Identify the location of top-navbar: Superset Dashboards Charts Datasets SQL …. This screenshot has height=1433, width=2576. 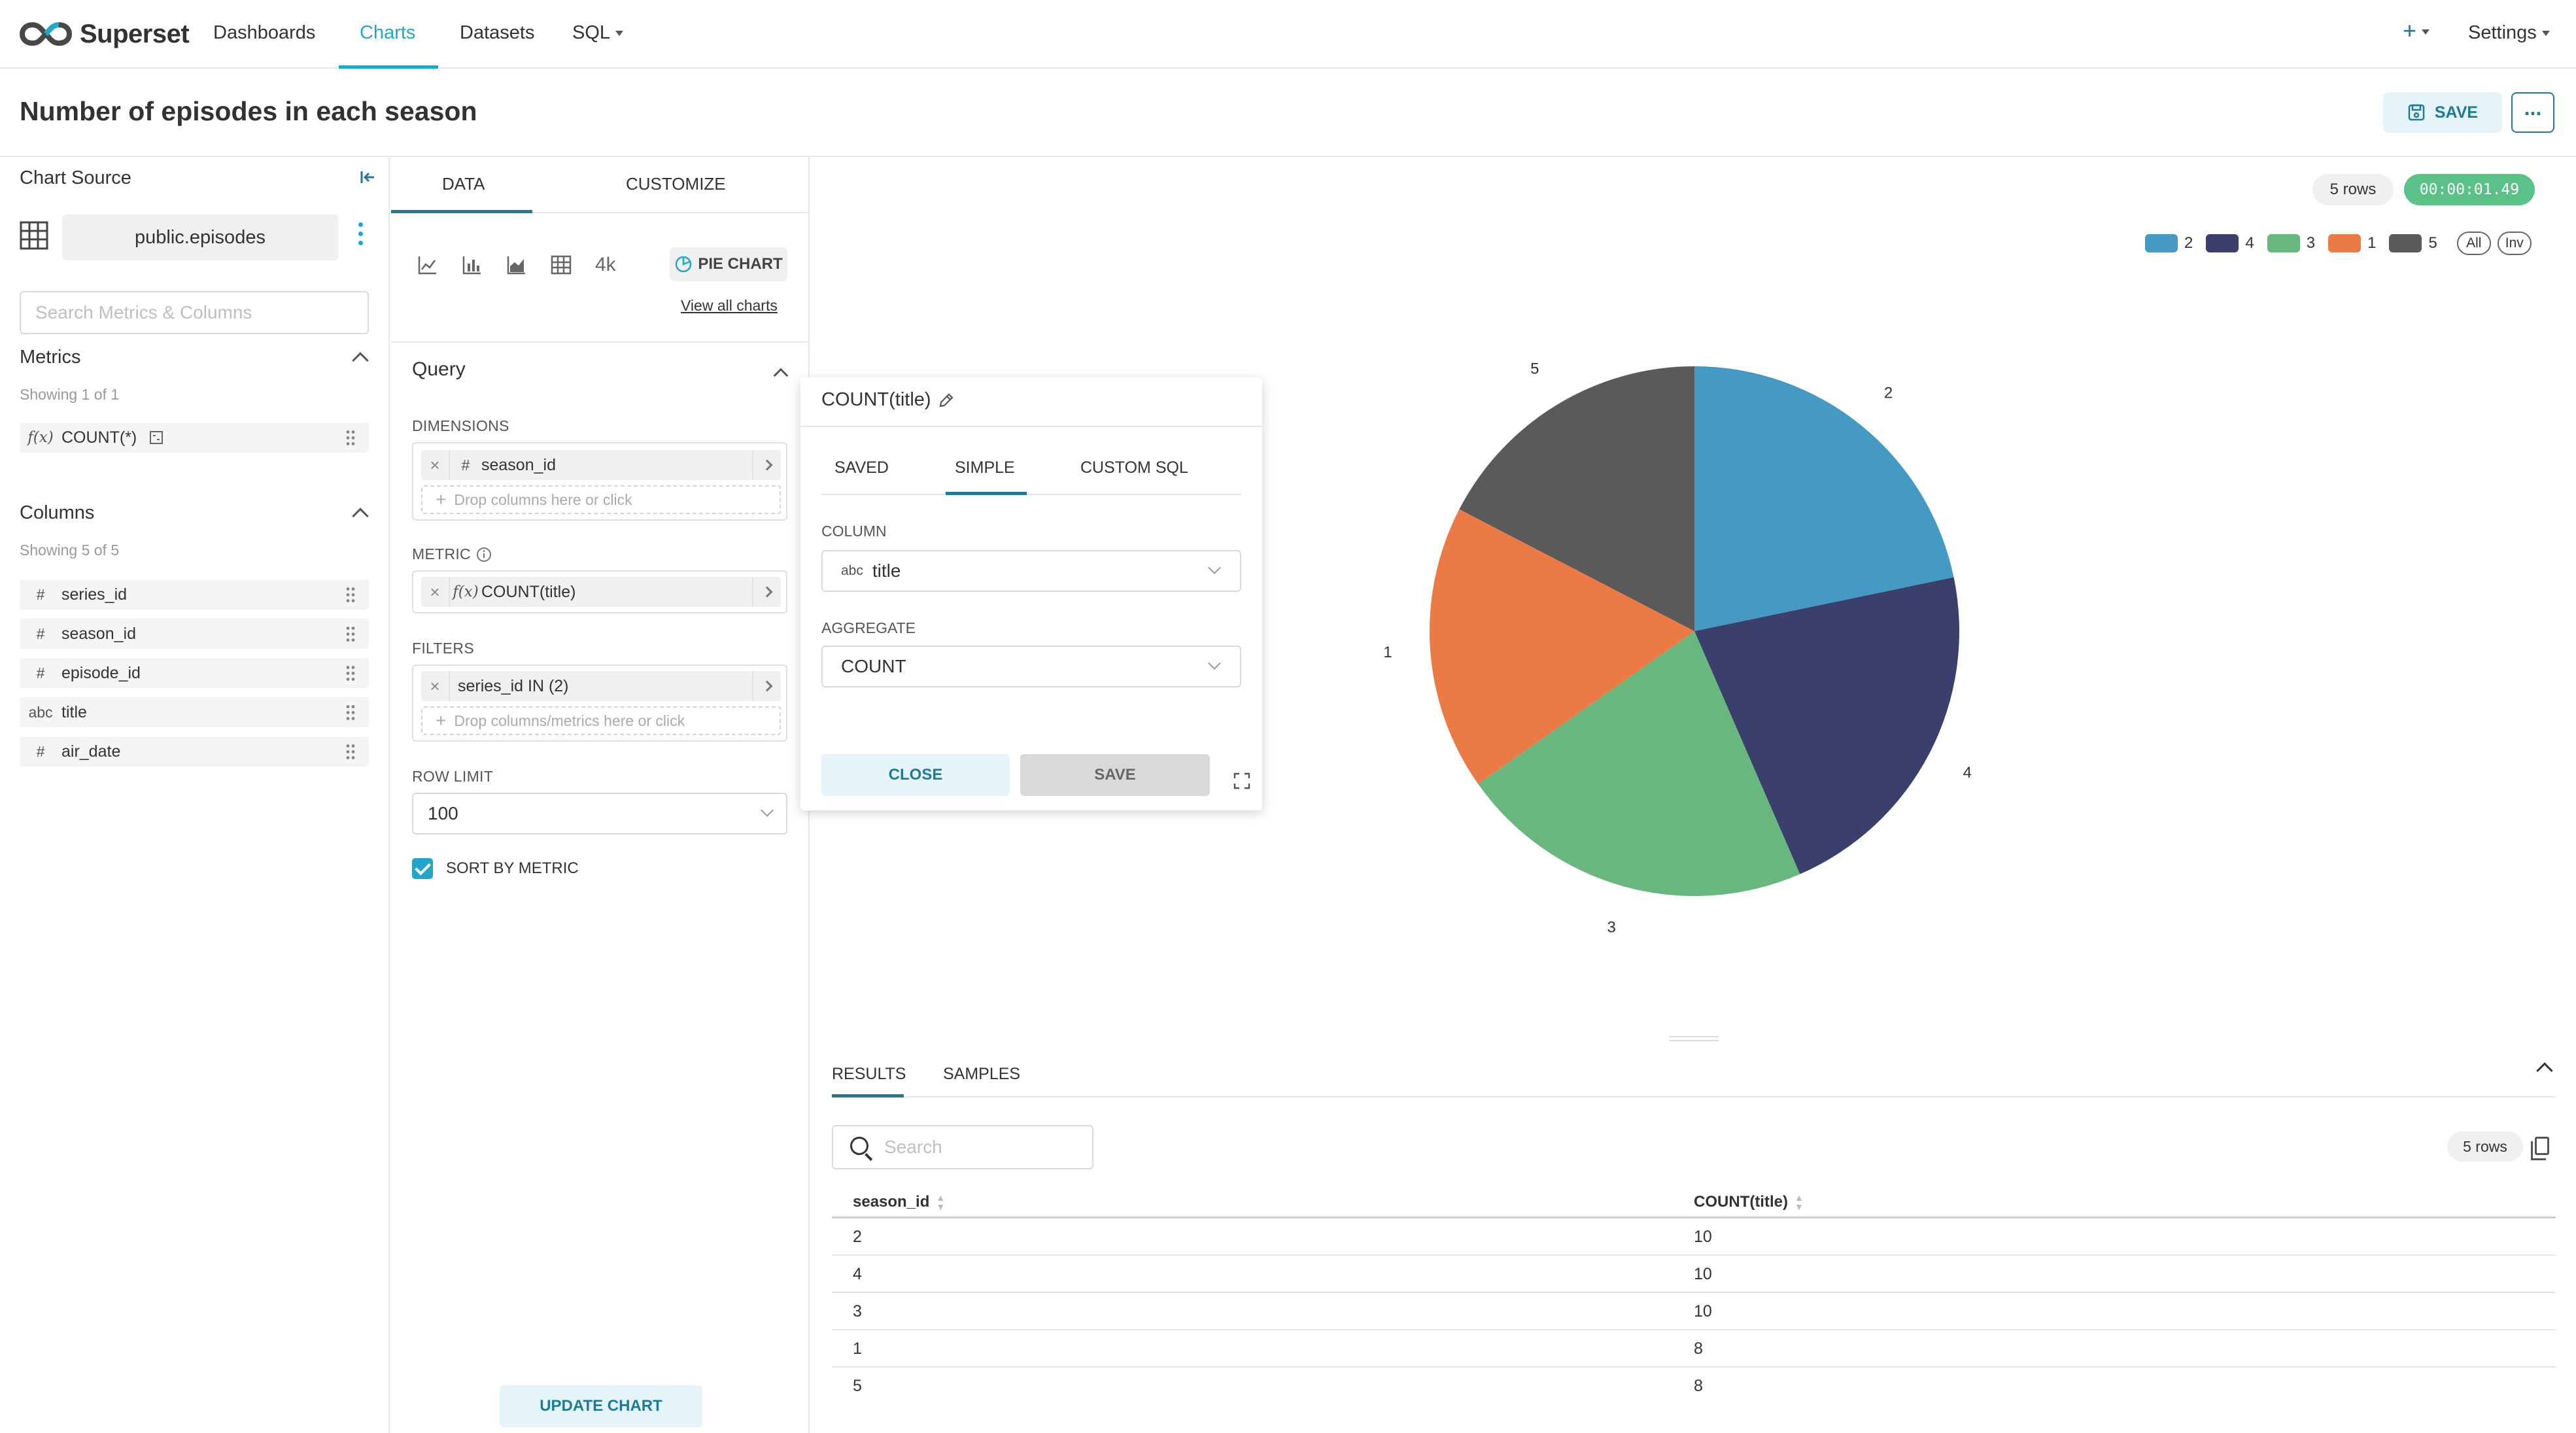
(1288, 34).